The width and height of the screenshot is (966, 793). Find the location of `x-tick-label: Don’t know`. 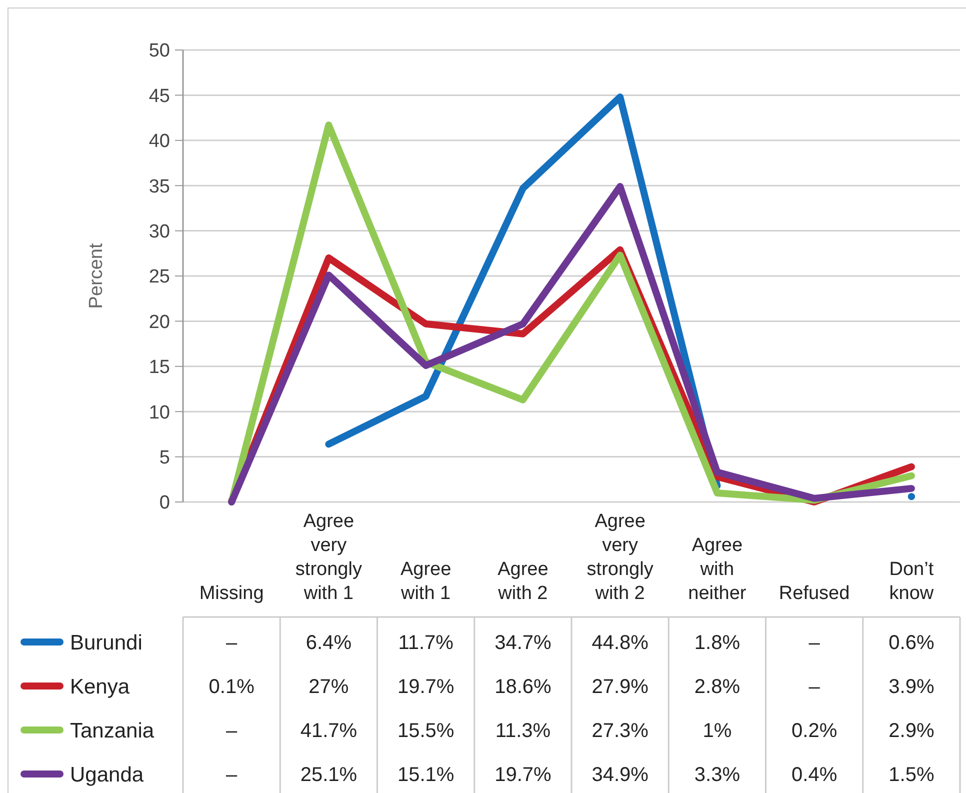

x-tick-label: Don’t know is located at coordinates (911, 581).